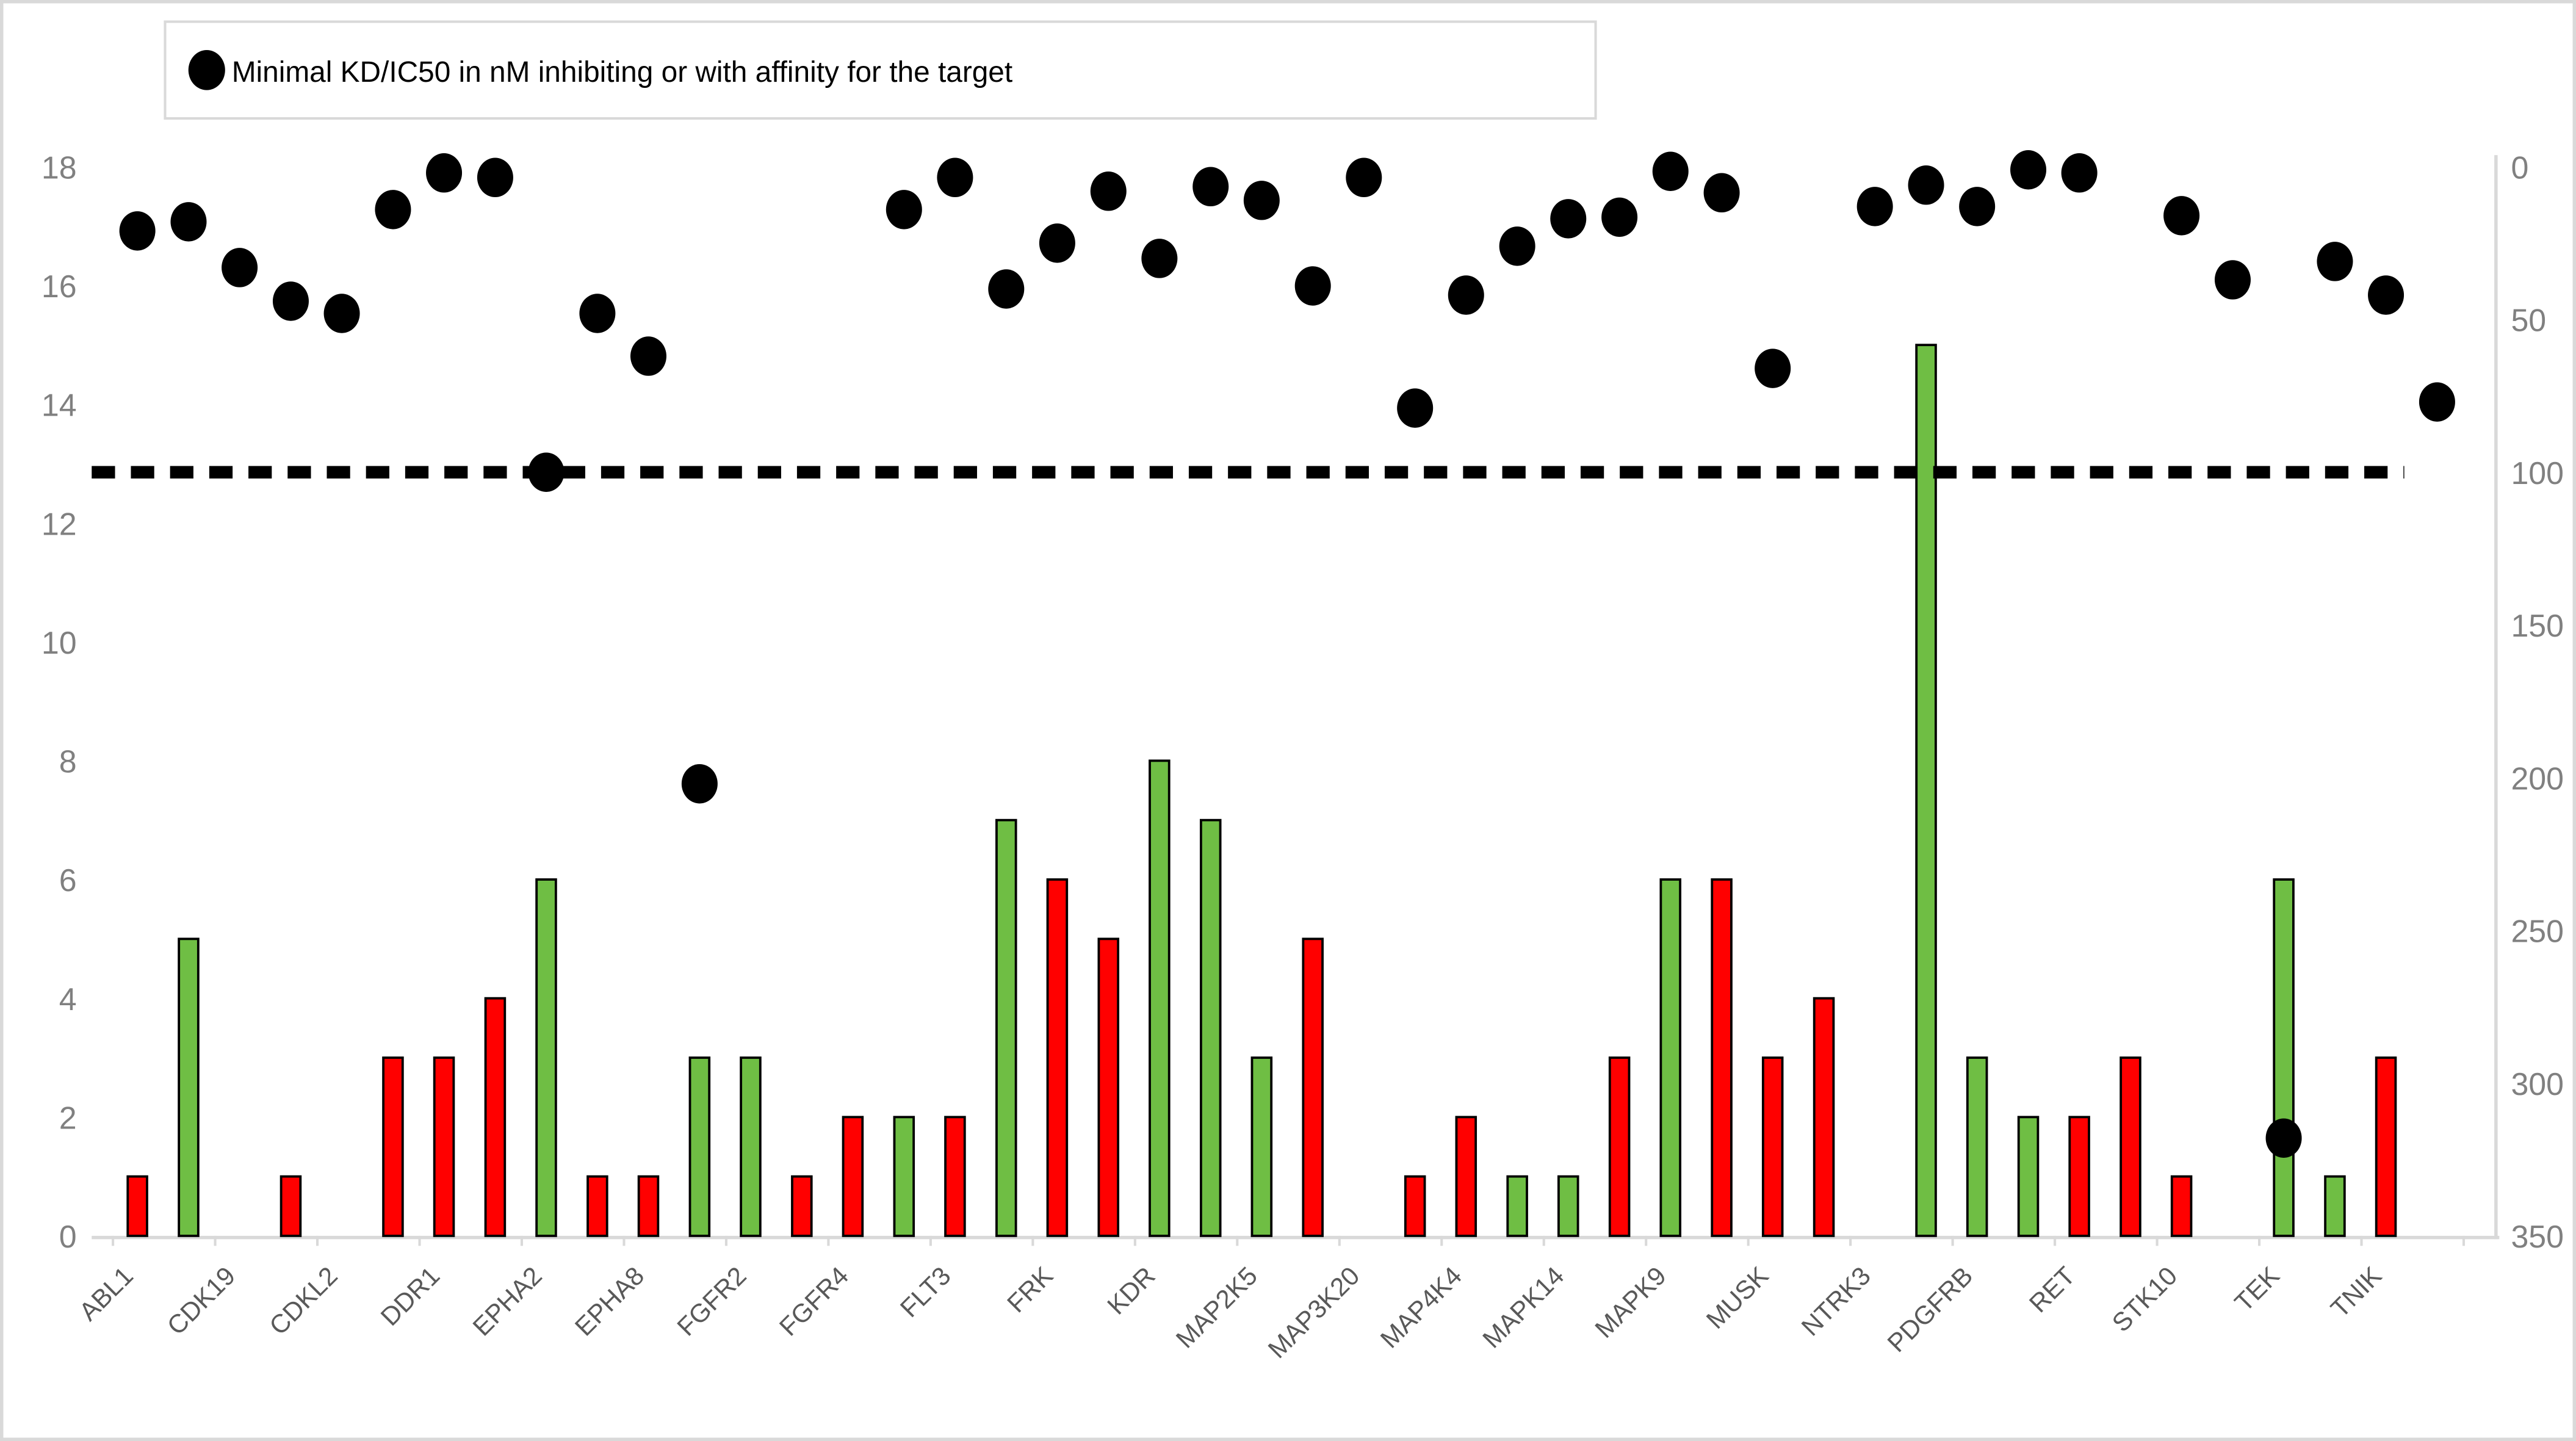  Describe the element at coordinates (853, 1176) in the screenshot. I see `bar-FGFR4-slot1` at that location.